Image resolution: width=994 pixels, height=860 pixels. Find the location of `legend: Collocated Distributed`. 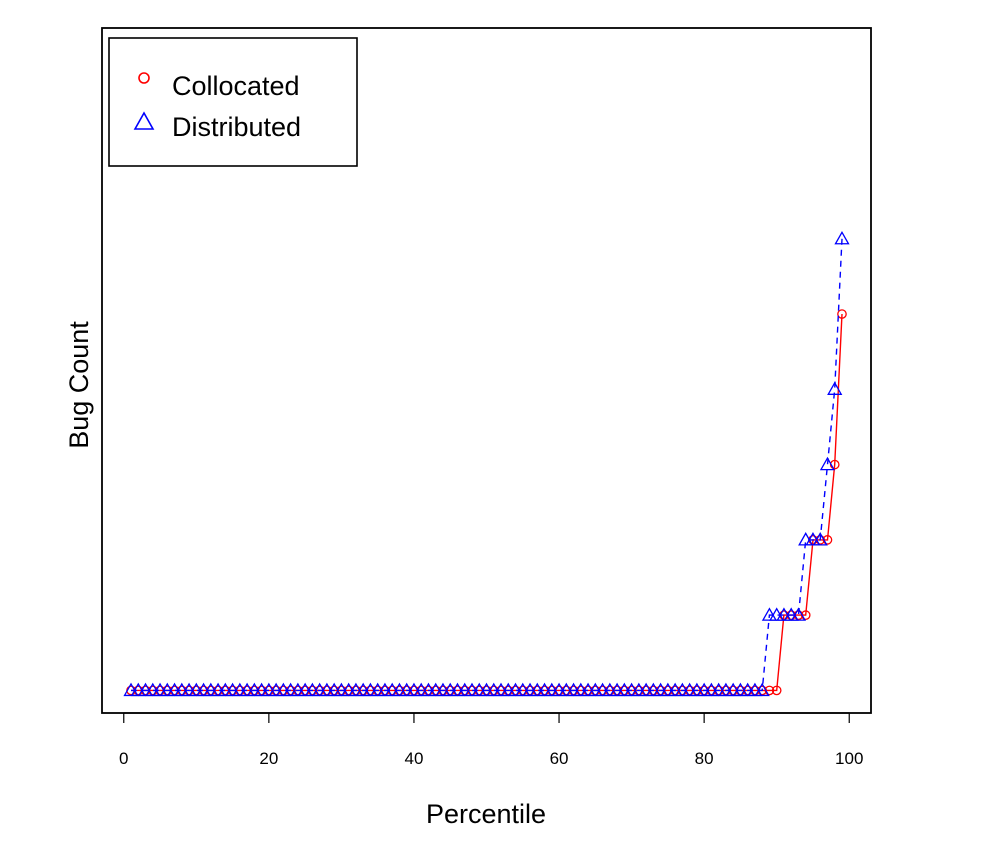

legend: Collocated Distributed is located at coordinates (233, 102).